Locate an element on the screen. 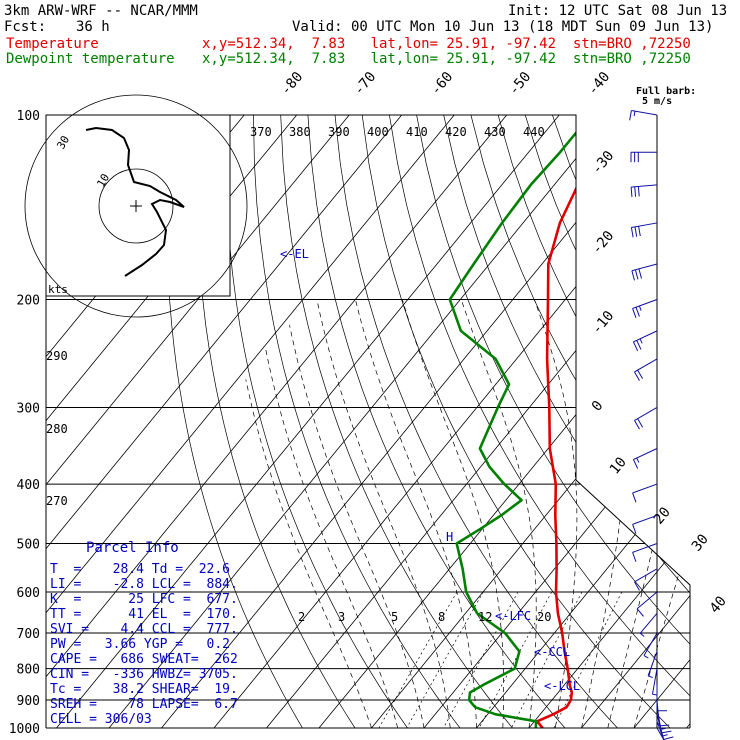 This screenshot has width=740, height=740. theta-label: 400 is located at coordinates (378, 132).